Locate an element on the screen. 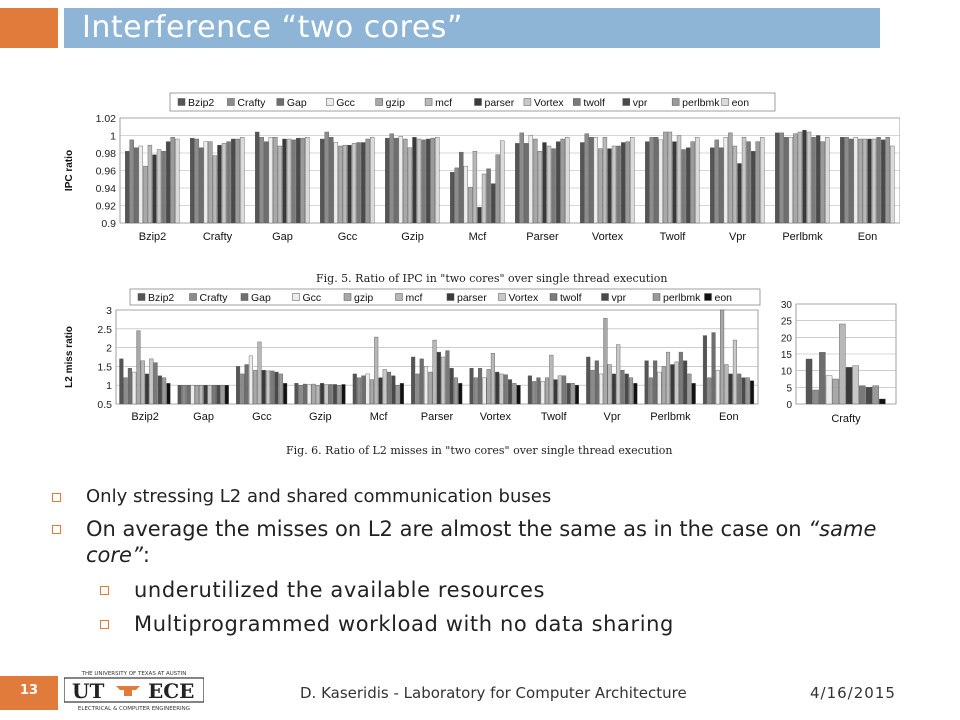 Image resolution: width=960 pixels, height=720 pixels. square-bullet-icon is located at coordinates (104, 624).